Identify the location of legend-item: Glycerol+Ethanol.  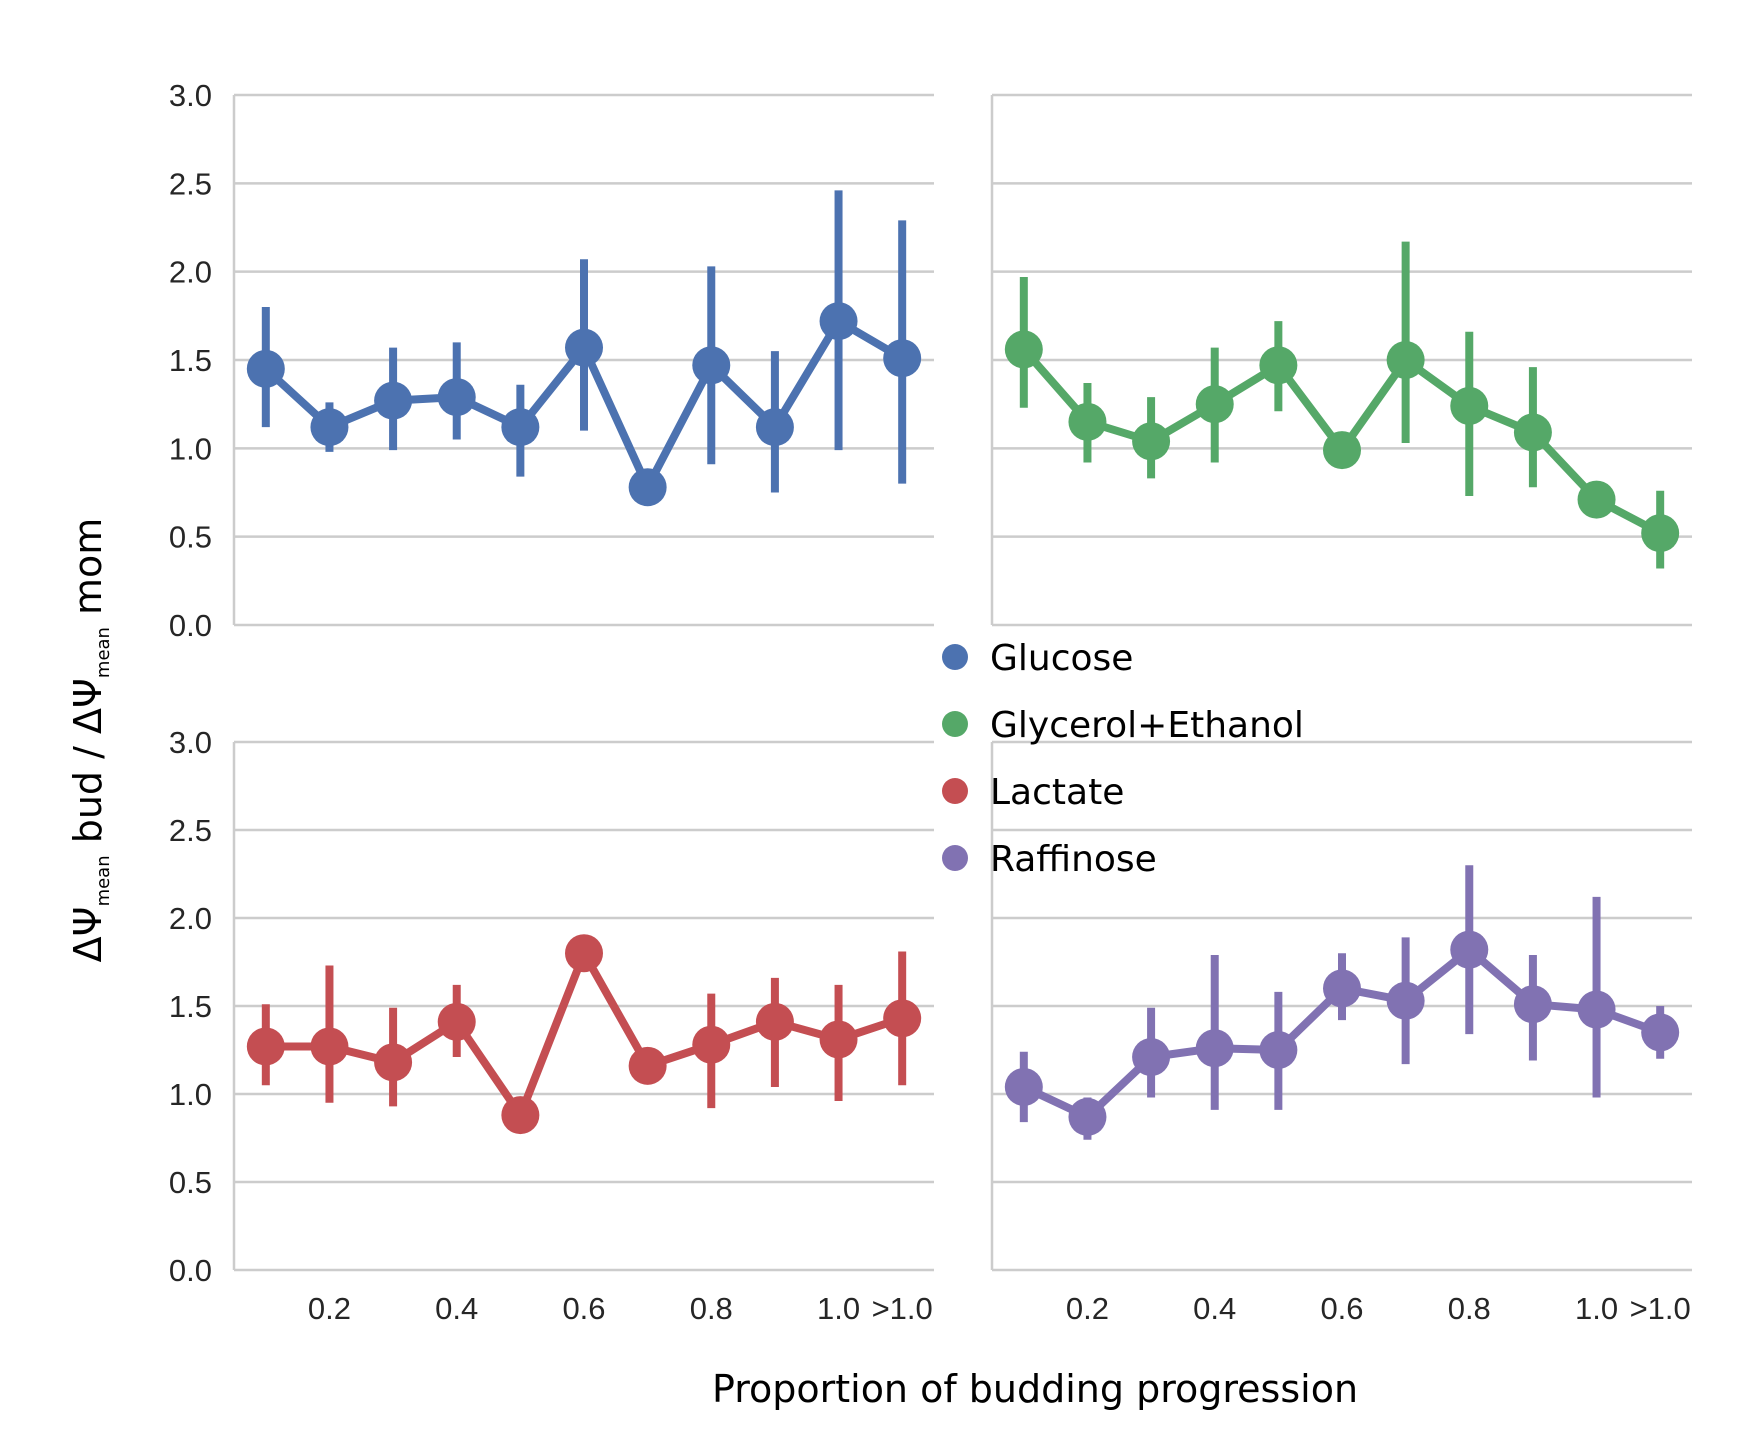
(1123, 725).